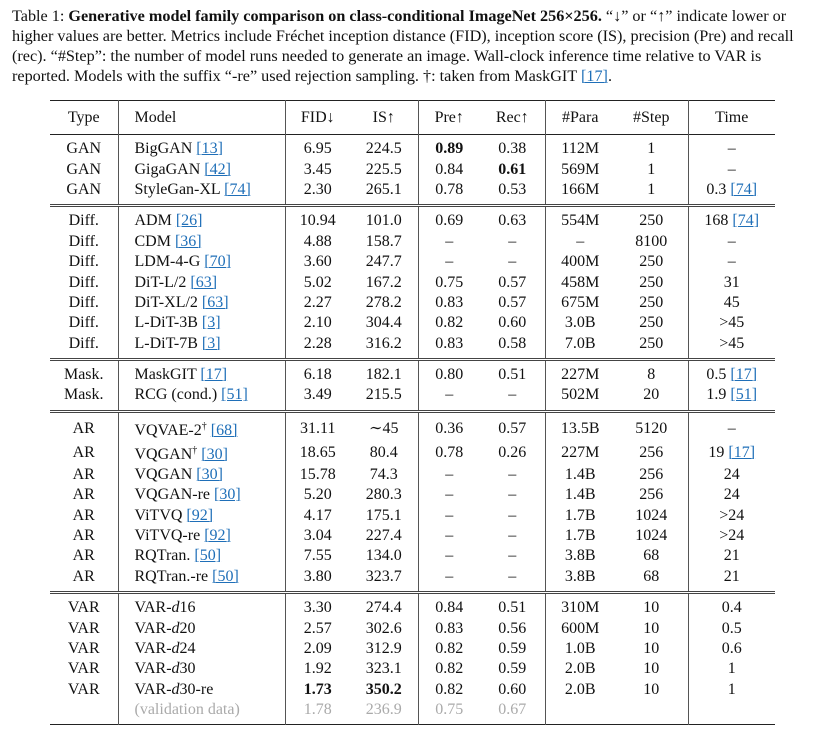 This screenshot has height=736, width=820. What do you see at coordinates (412, 536) in the screenshot?
I see `table-row: AR ViTVQ-re [92] 3.04 227.4– –1.7B 1024 >24` at bounding box center [412, 536].